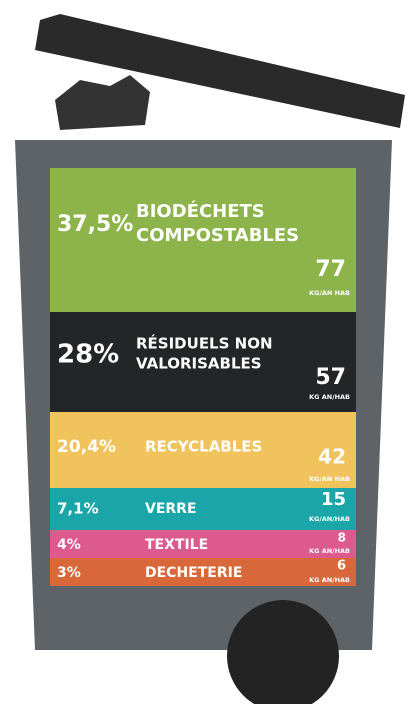  I want to click on category-name: TEXTILE, so click(176, 545).